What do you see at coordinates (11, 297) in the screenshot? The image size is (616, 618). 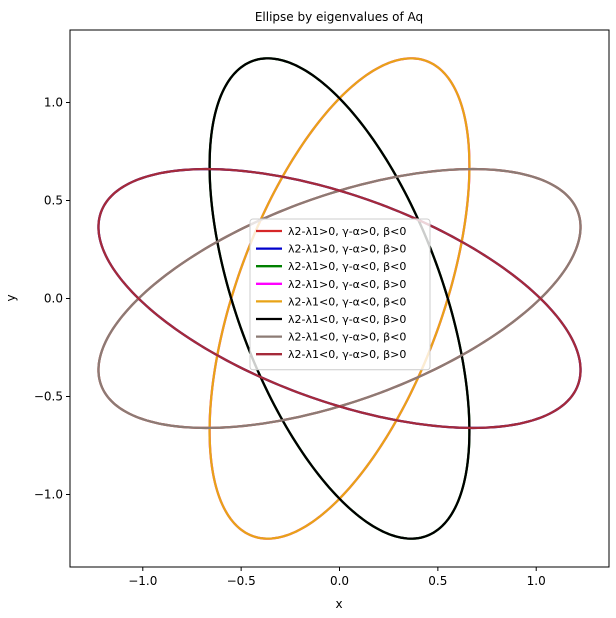 I see `y-axis-label: y` at bounding box center [11, 297].